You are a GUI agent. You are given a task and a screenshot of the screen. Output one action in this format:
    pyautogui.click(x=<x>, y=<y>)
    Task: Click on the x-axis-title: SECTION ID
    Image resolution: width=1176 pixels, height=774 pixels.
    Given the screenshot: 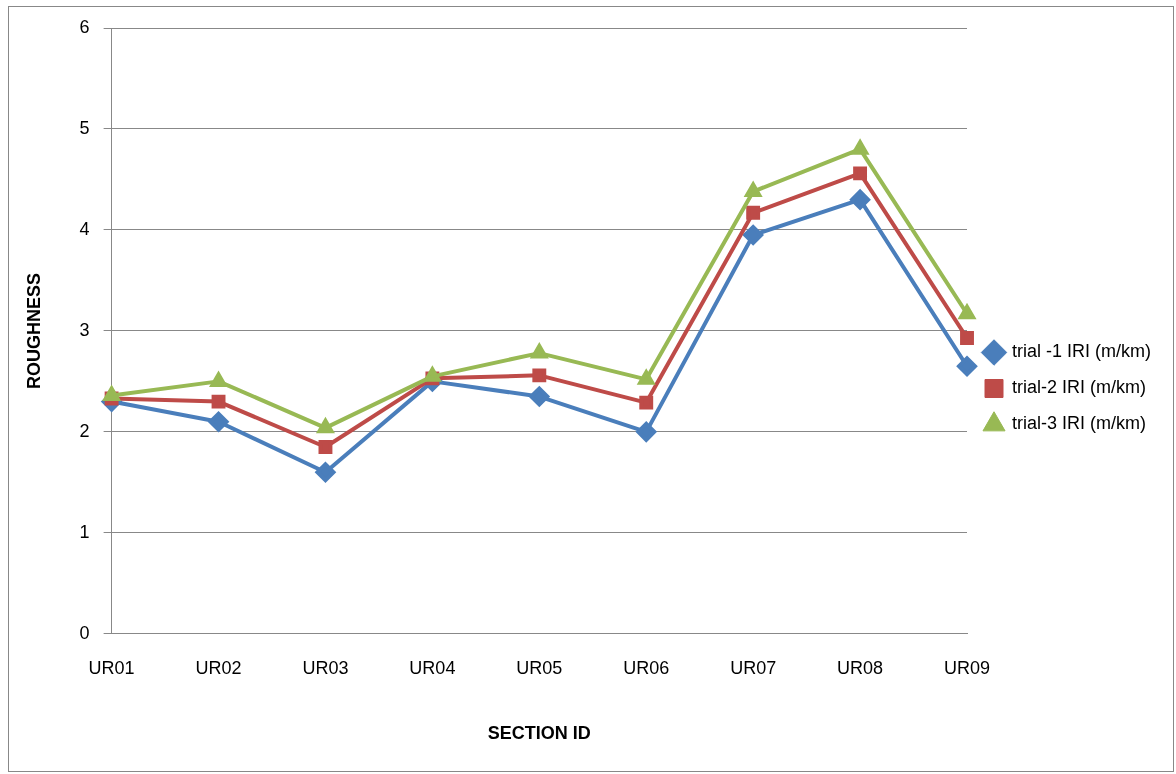 What is the action you would take?
    pyautogui.click(x=539, y=733)
    